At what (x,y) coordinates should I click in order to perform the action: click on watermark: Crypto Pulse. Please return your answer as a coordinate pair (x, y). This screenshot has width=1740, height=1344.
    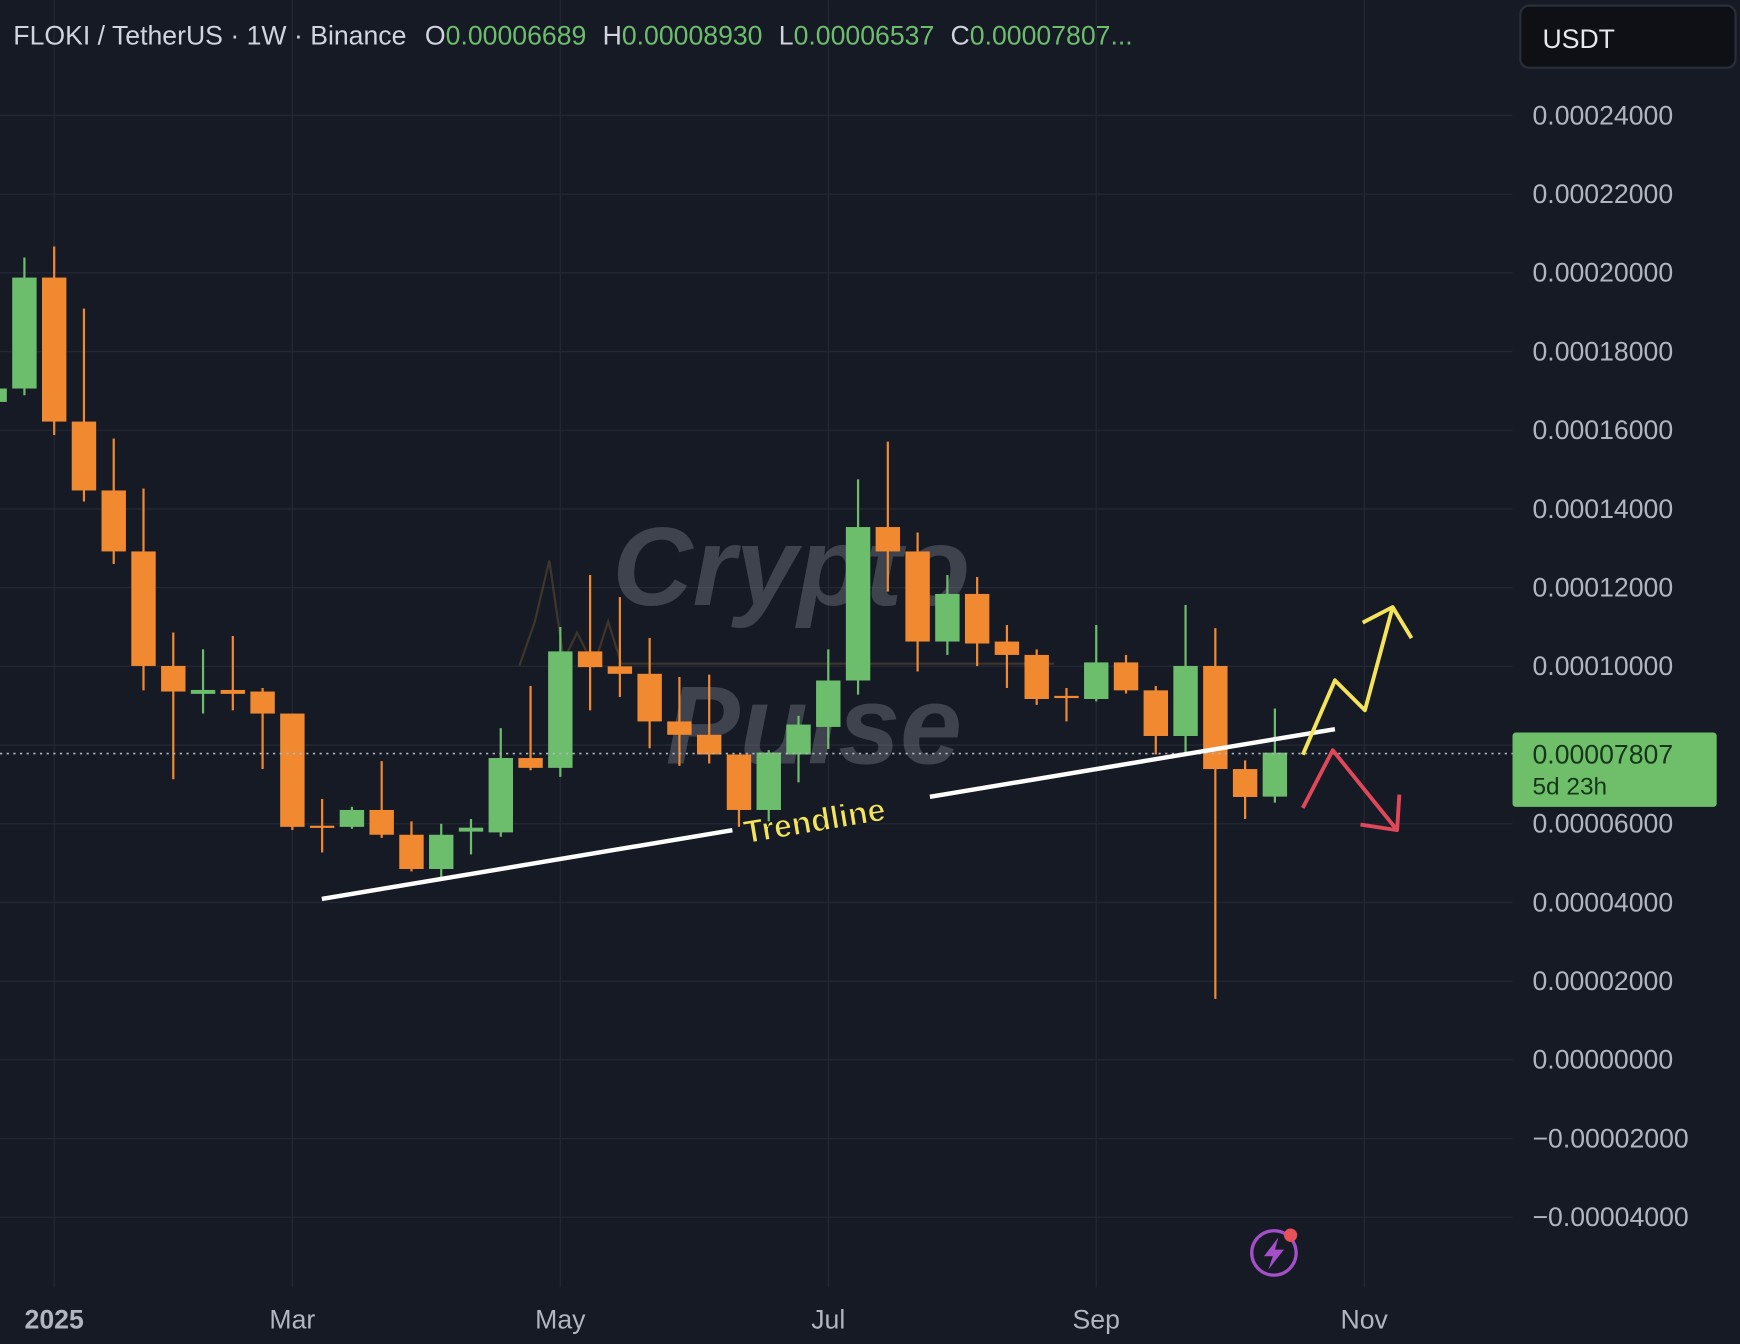
    Looking at the image, I should click on (786, 646).